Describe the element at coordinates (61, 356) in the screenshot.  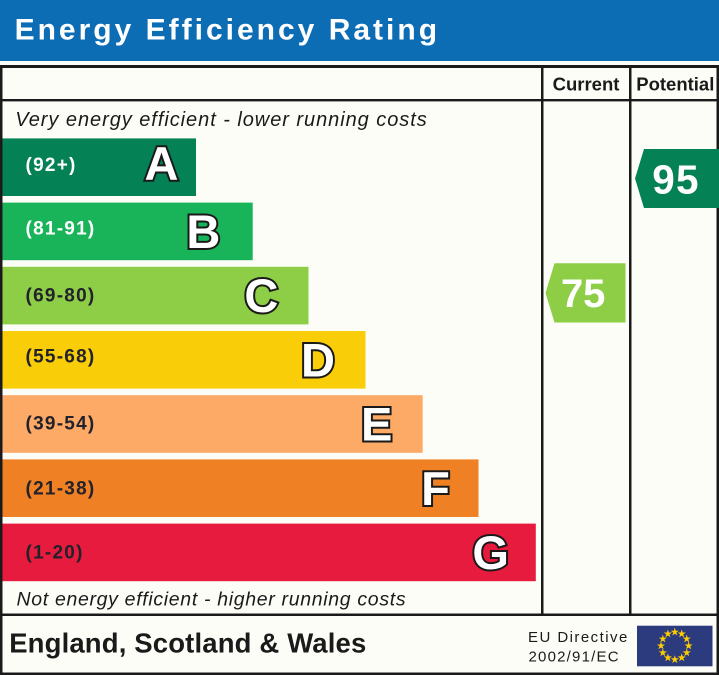
I see `svg-text: (55-68)` at that location.